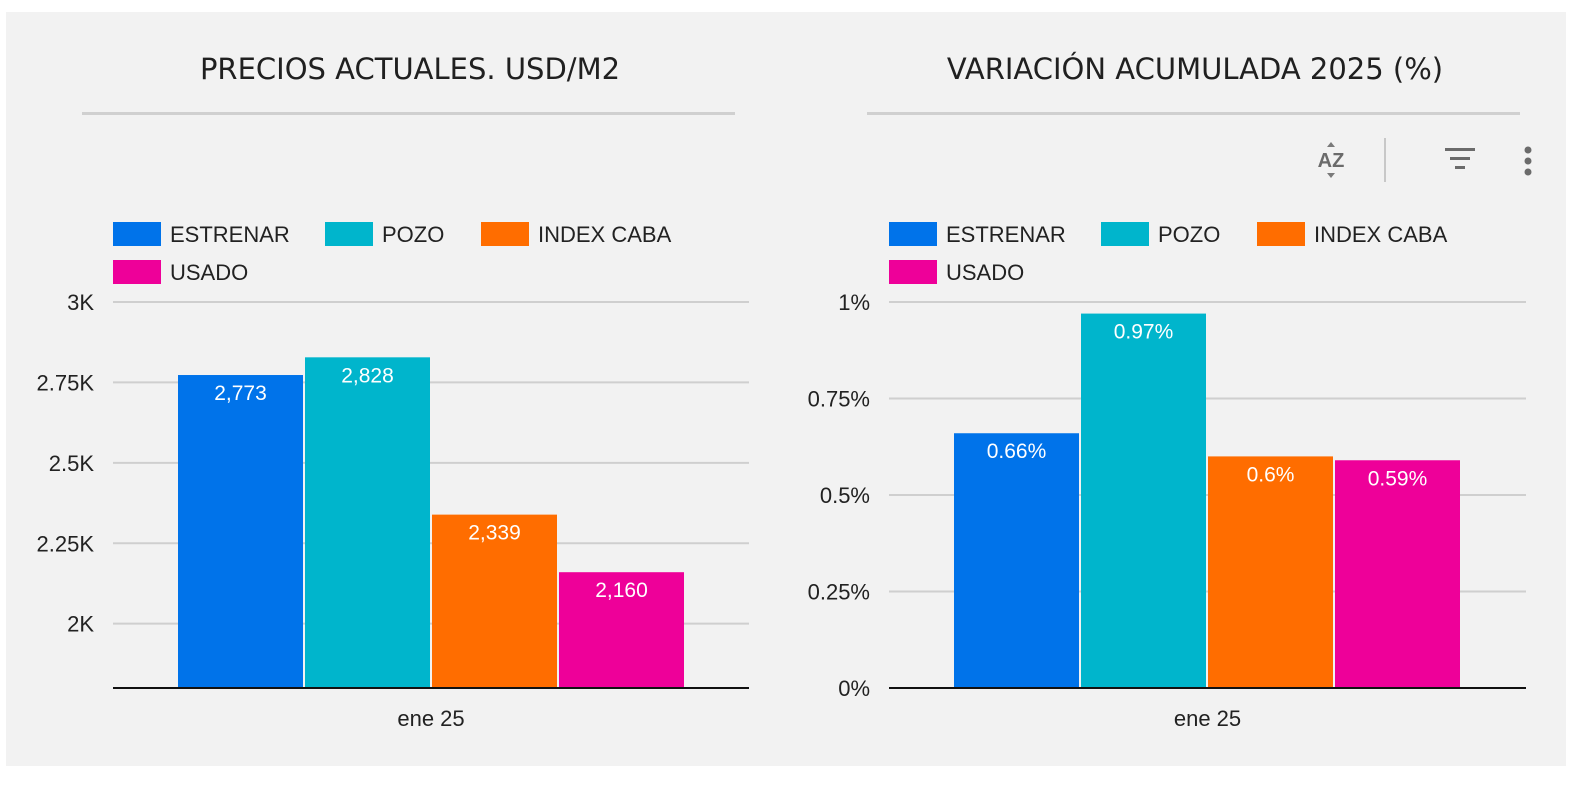  Describe the element at coordinates (621, 590) in the screenshot. I see `data-label: 2,160` at that location.